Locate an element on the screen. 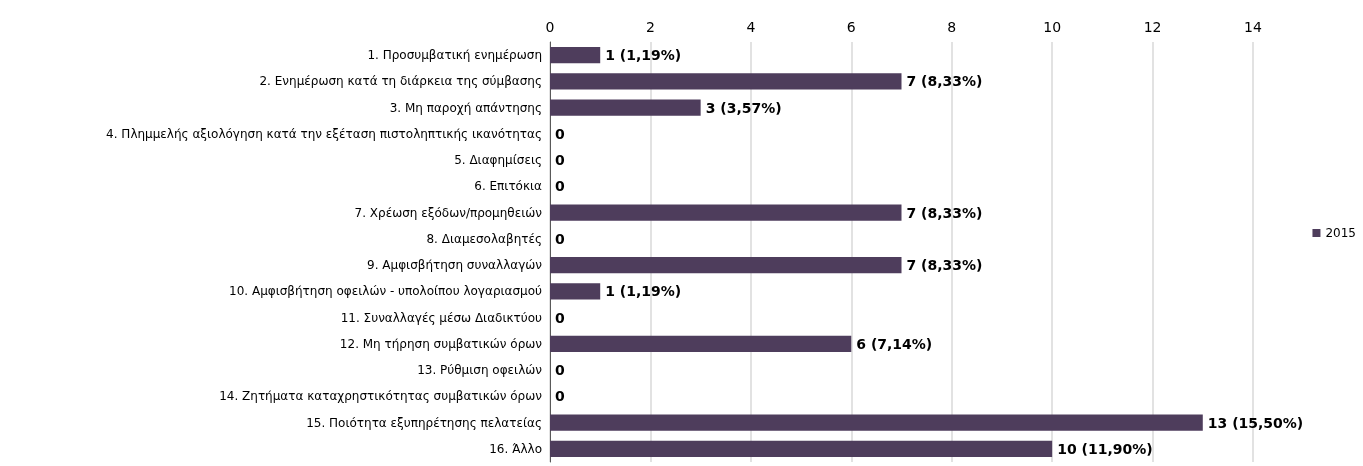 The image size is (1363, 466). y-tick-label: 15. Ποιότητα εξυπηρέτησης πελατείας is located at coordinates (424, 422).